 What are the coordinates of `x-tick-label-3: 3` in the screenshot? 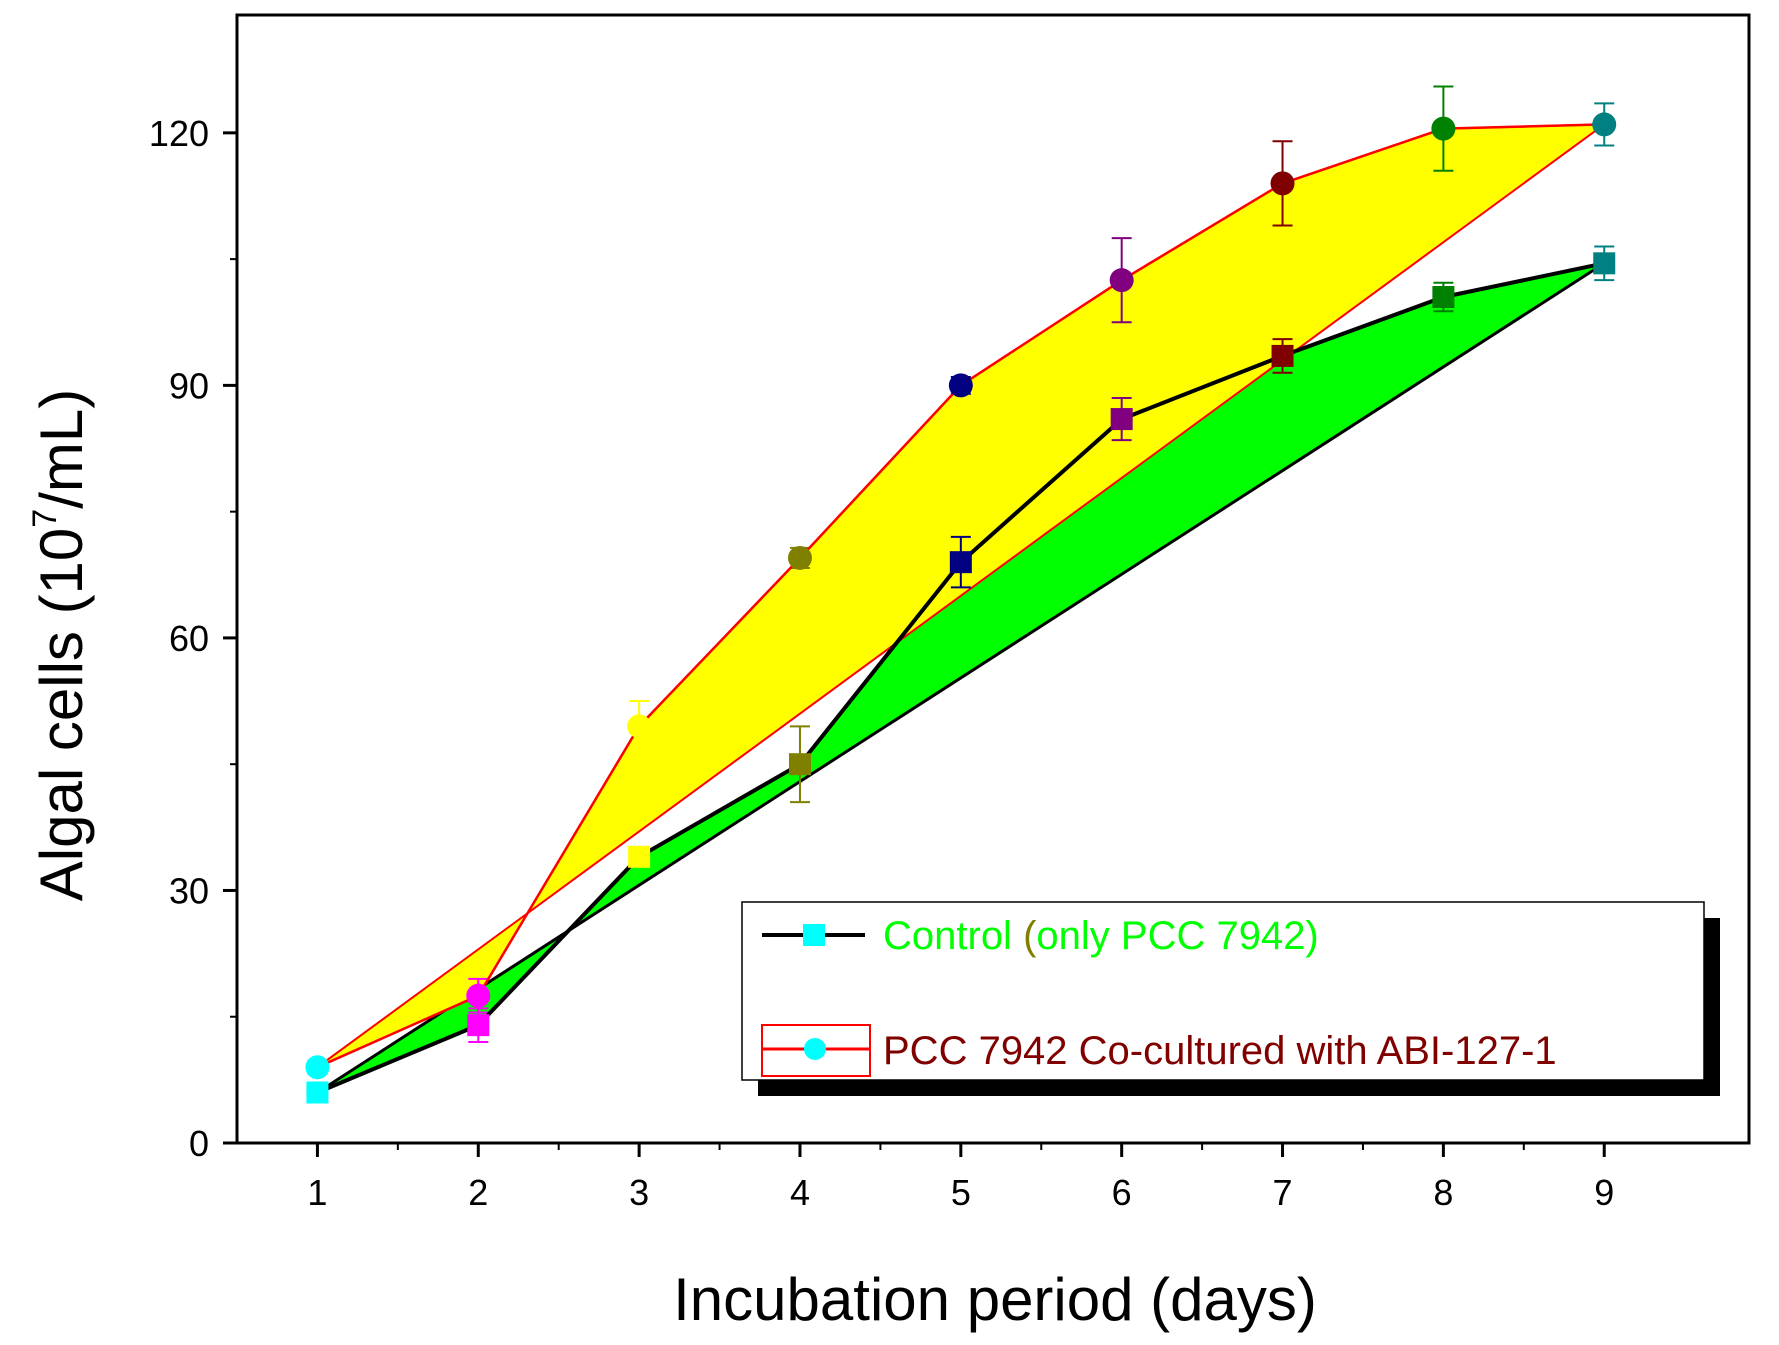 It's located at (639, 1192).